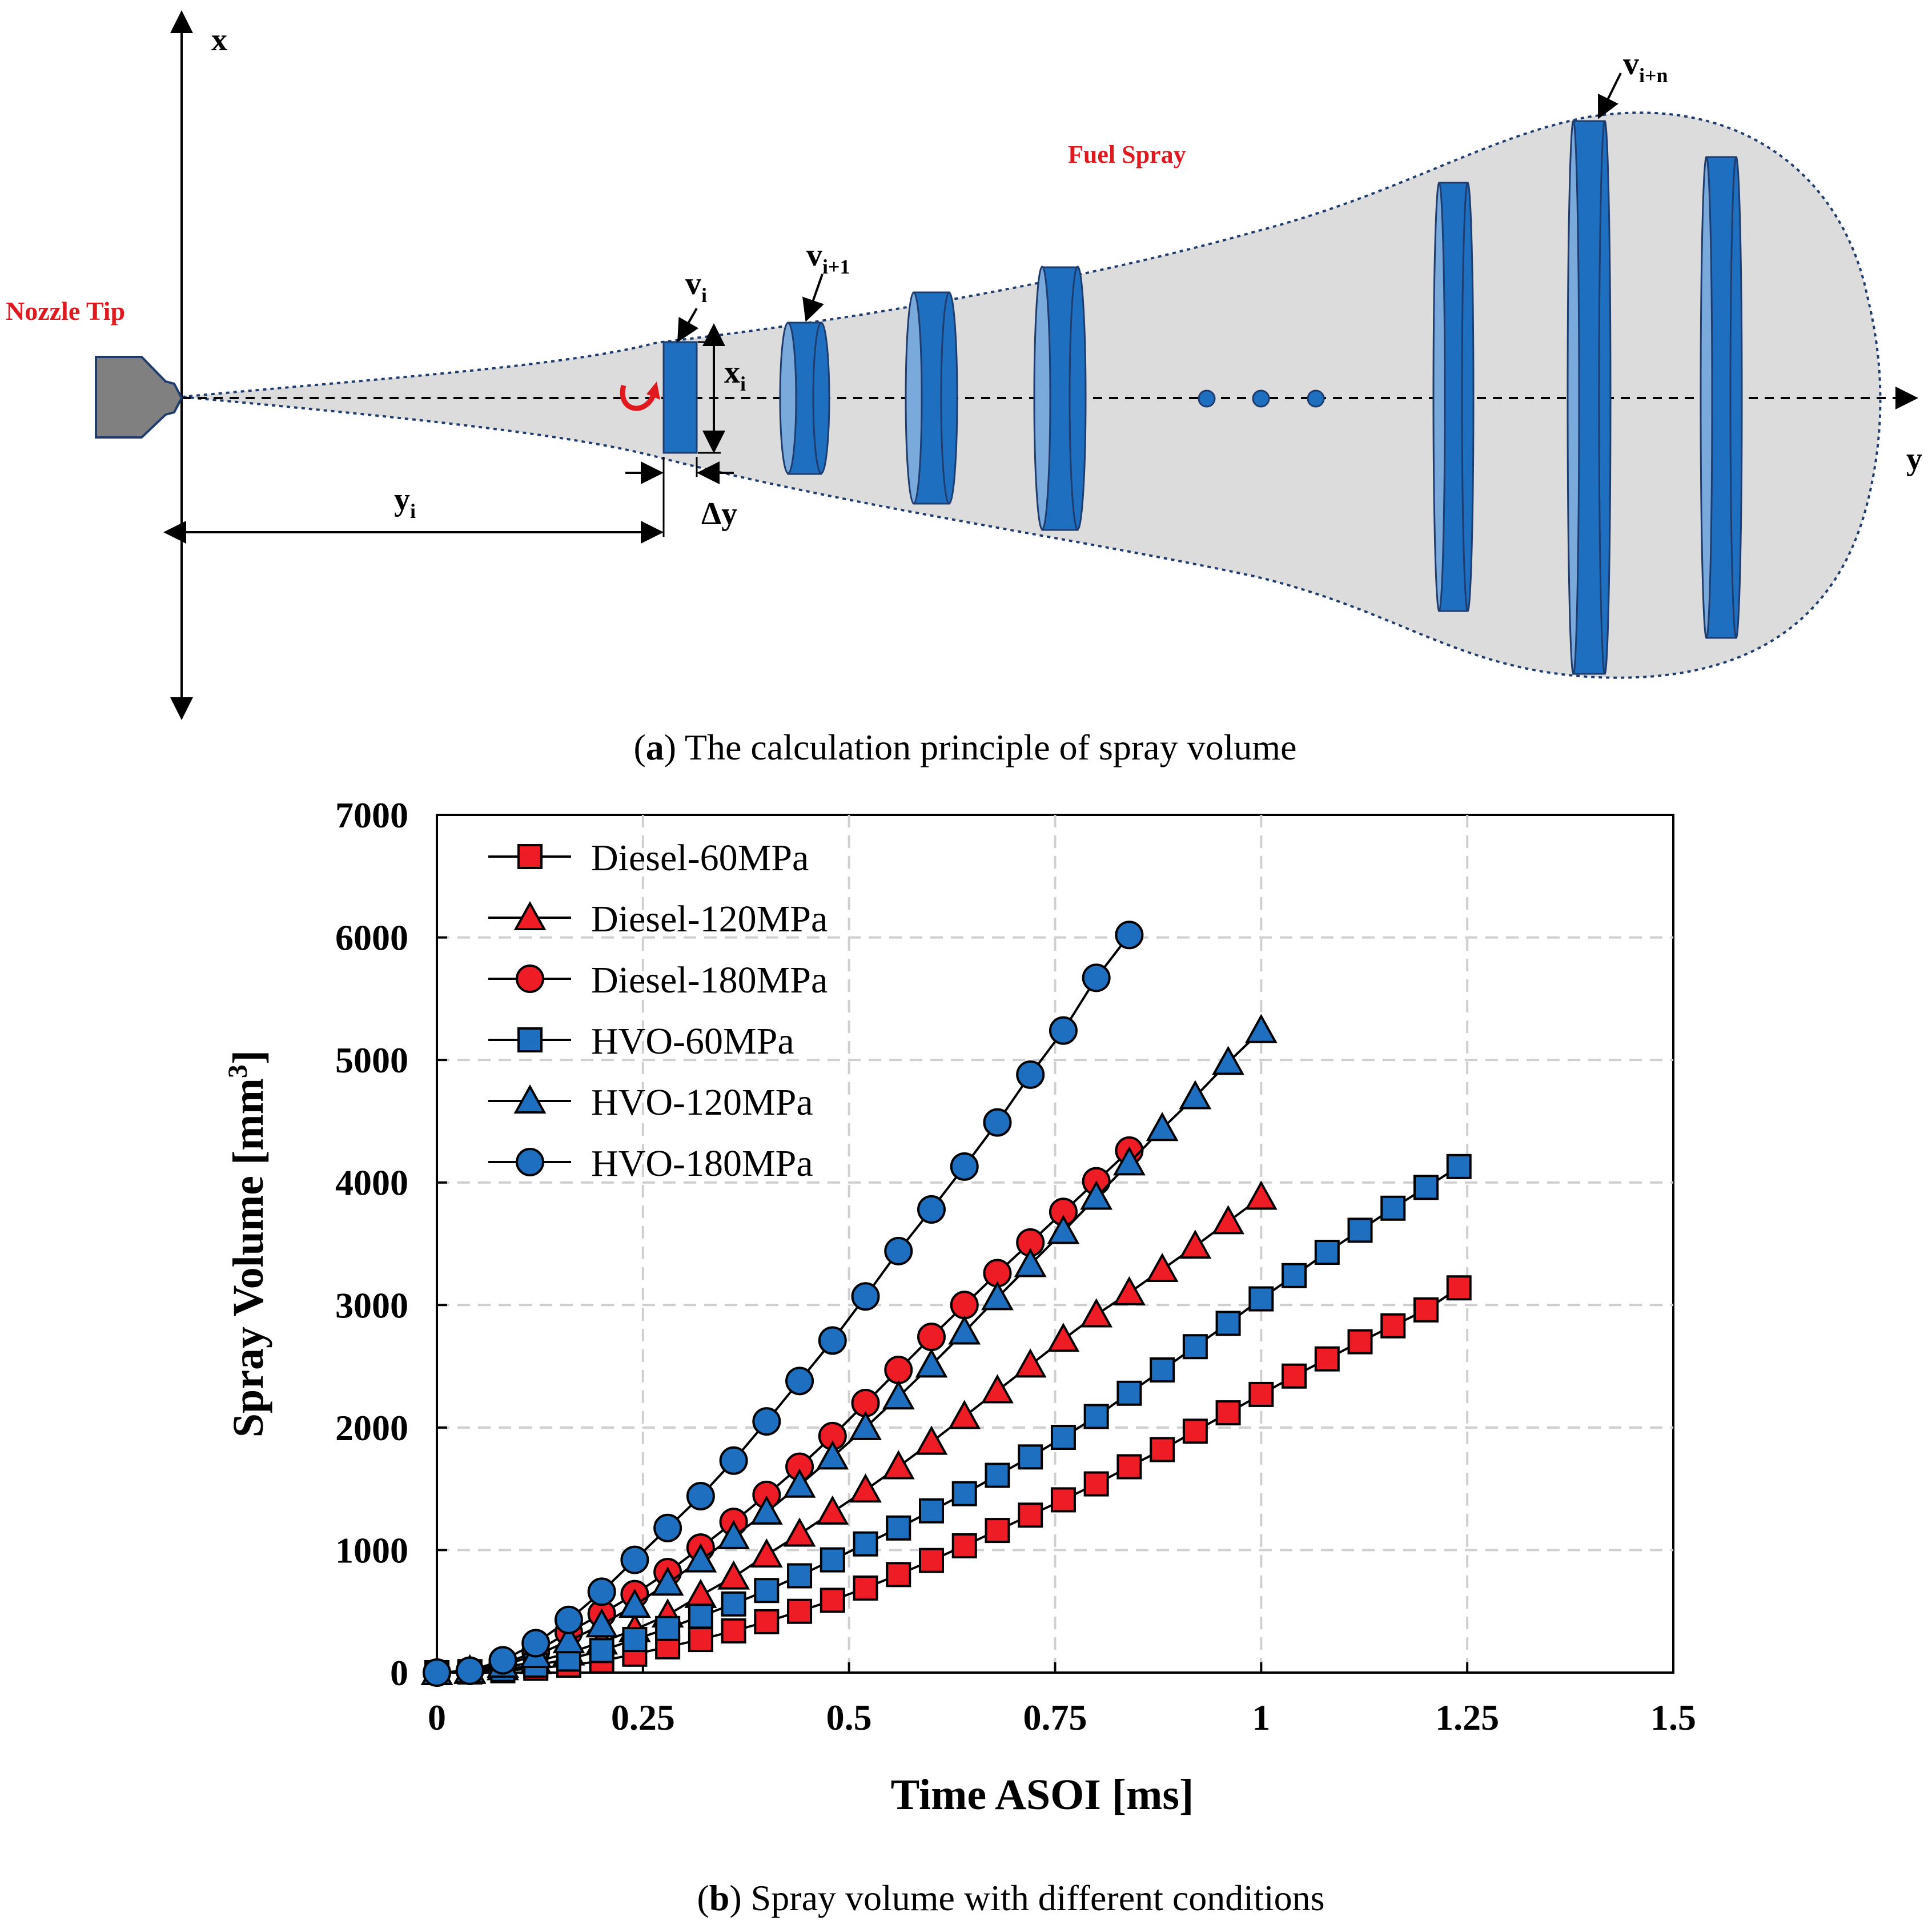 This screenshot has height=1925, width=1932. I want to click on y-tick-label: 2000, so click(371, 1428).